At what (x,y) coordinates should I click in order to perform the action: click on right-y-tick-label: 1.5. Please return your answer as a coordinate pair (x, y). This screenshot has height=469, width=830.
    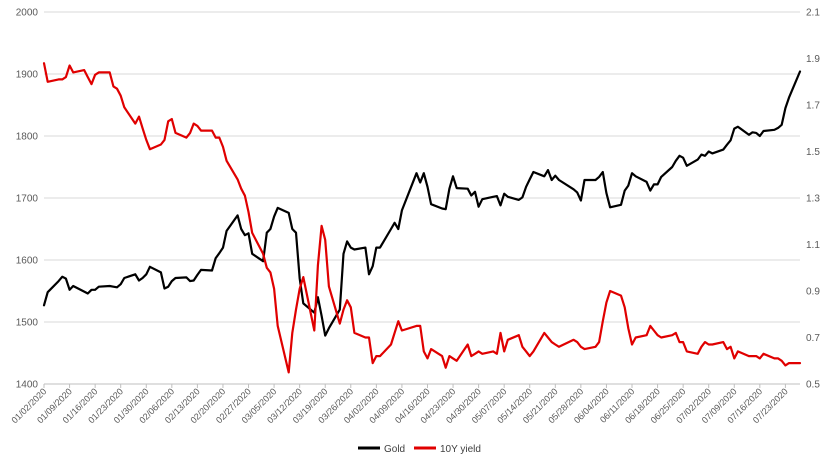
    Looking at the image, I should click on (813, 152).